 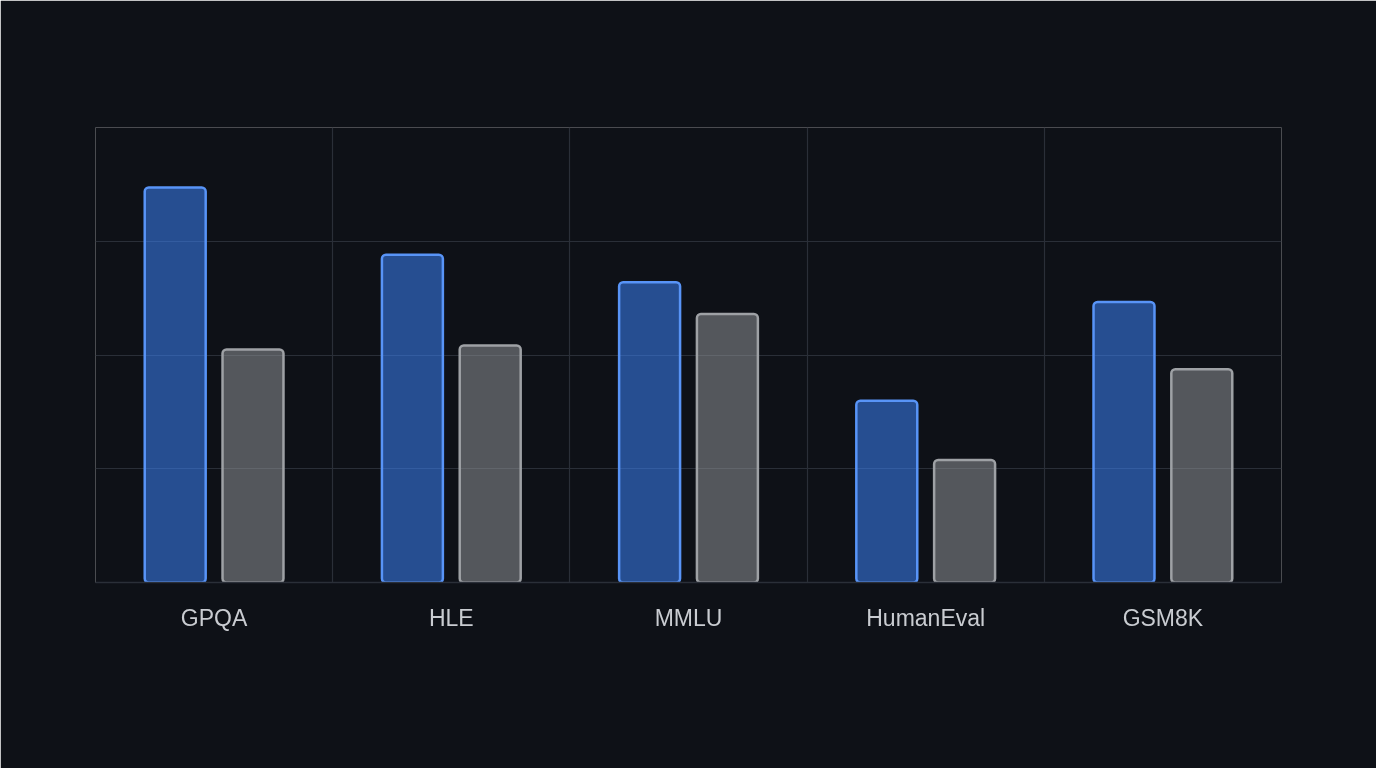 I want to click on x-tick-label: GPQA, so click(x=214, y=617).